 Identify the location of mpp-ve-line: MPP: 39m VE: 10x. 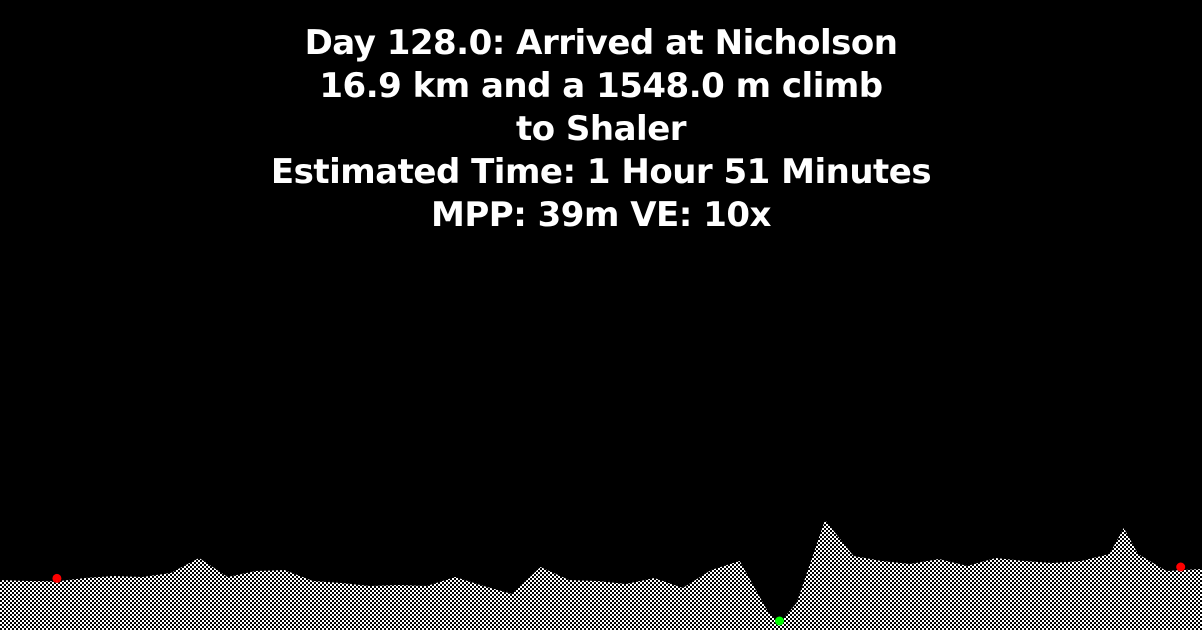
(601, 215).